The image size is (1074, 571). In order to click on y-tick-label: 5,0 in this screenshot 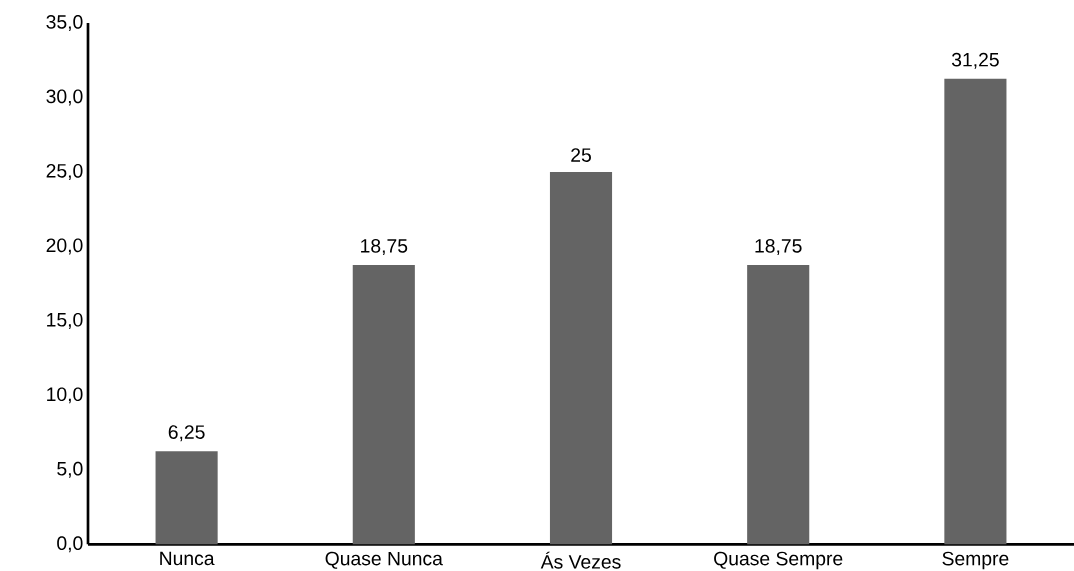, I will do `click(70, 469)`.